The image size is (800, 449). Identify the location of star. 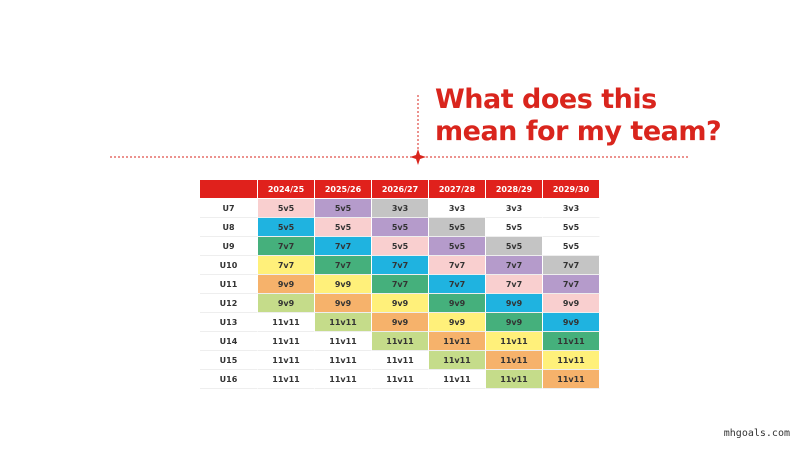
(418, 157).